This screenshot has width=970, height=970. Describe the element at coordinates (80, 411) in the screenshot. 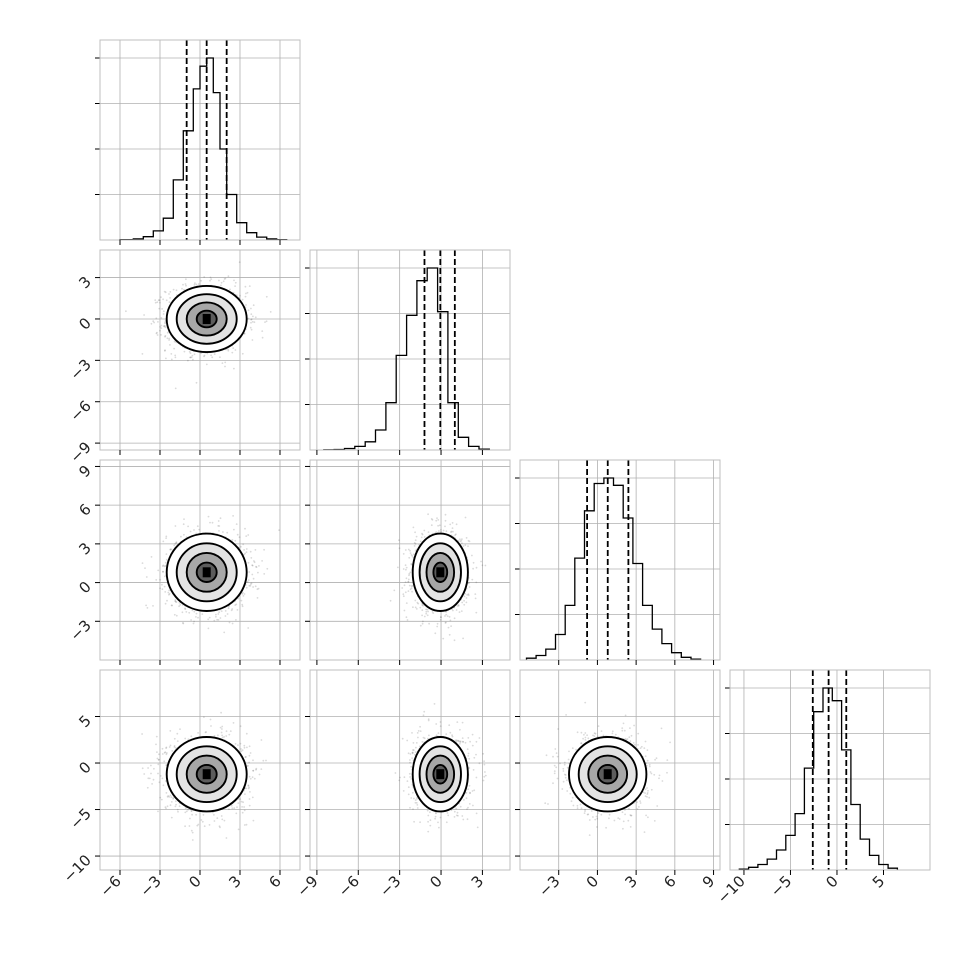

I see `y-tick-label: −6` at that location.